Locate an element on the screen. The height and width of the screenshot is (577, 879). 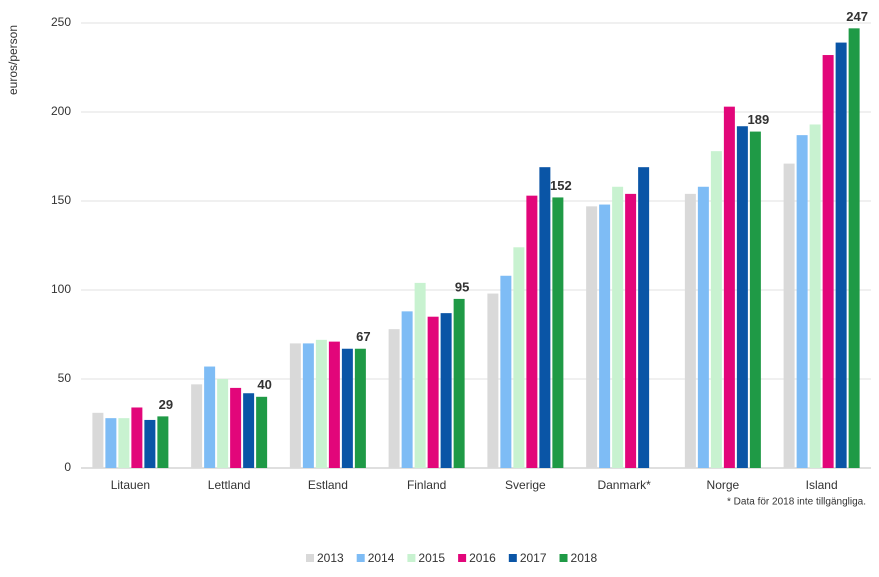
value-label: 40 is located at coordinates (264, 384).